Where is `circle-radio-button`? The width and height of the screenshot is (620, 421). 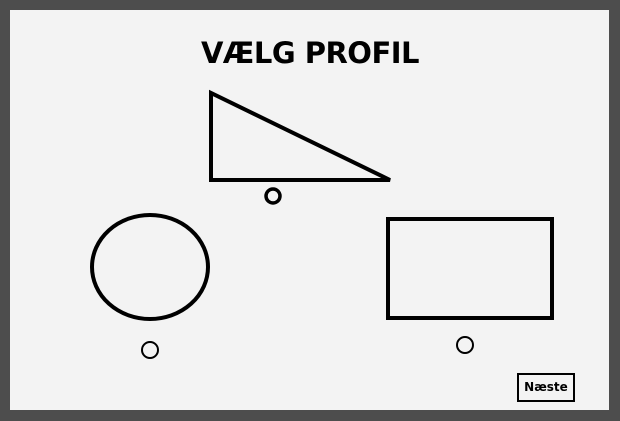 circle-radio-button is located at coordinates (150, 350).